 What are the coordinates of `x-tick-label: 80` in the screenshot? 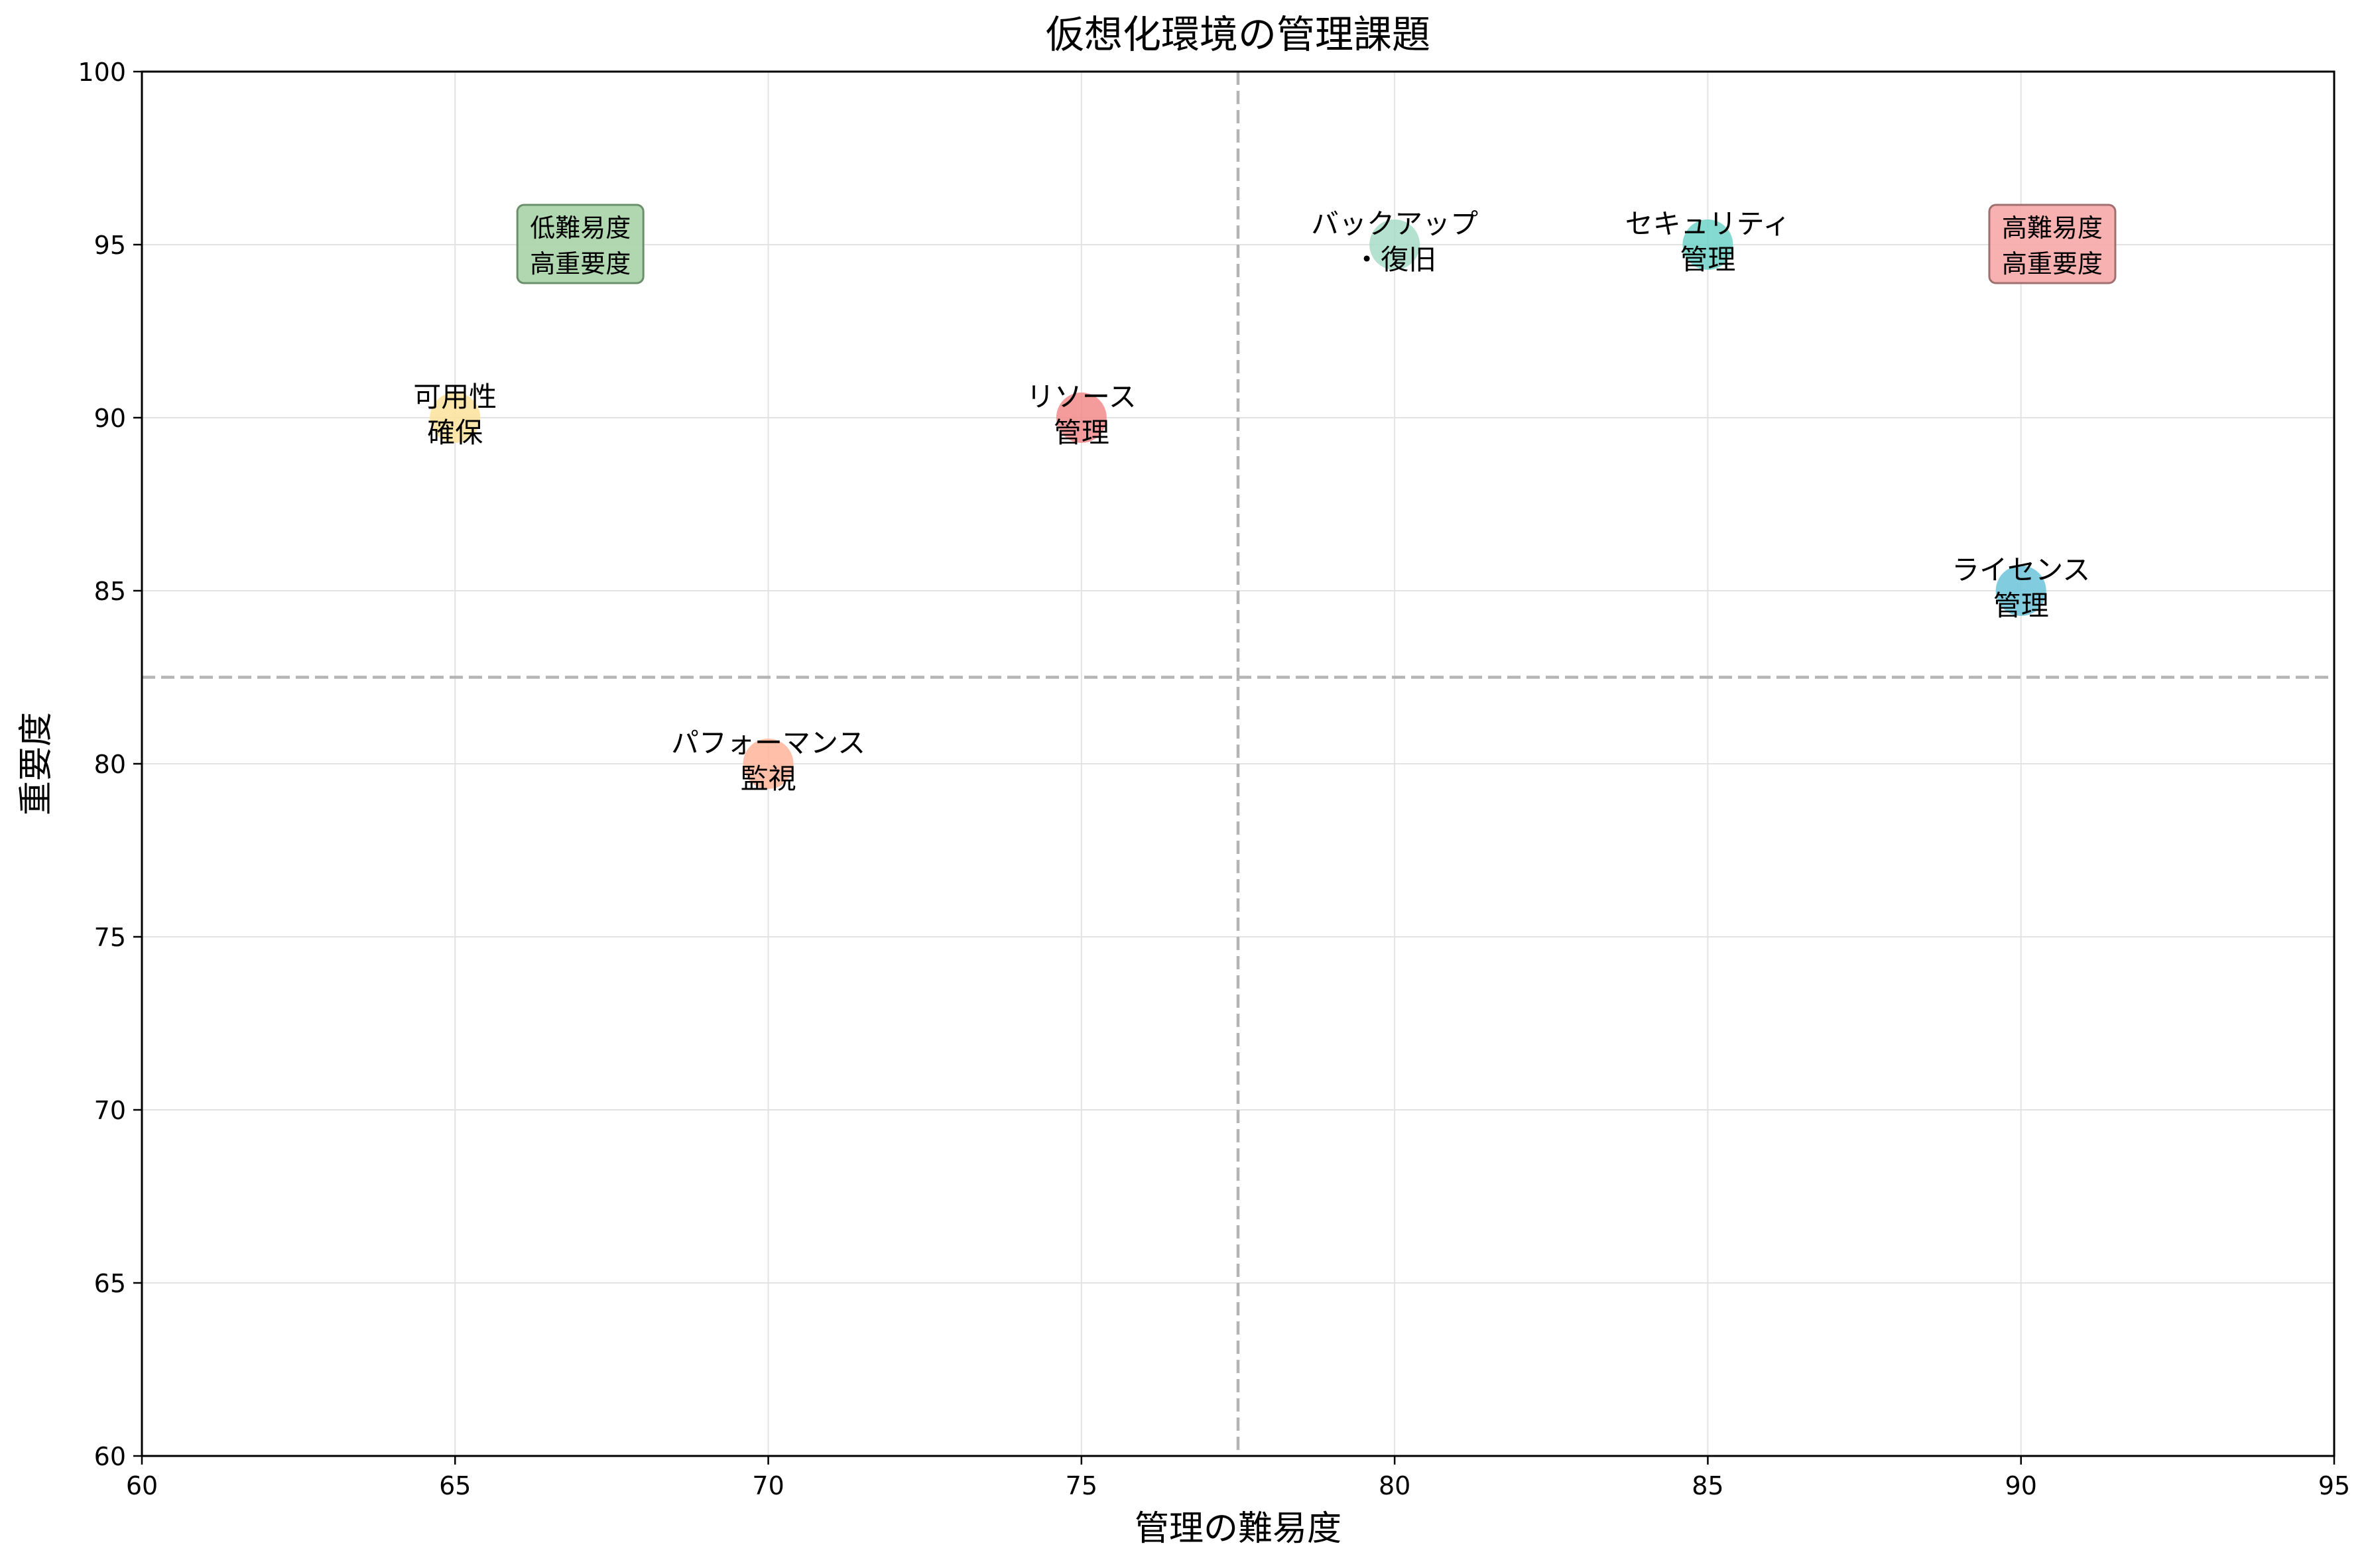 It's located at (1395, 1485).